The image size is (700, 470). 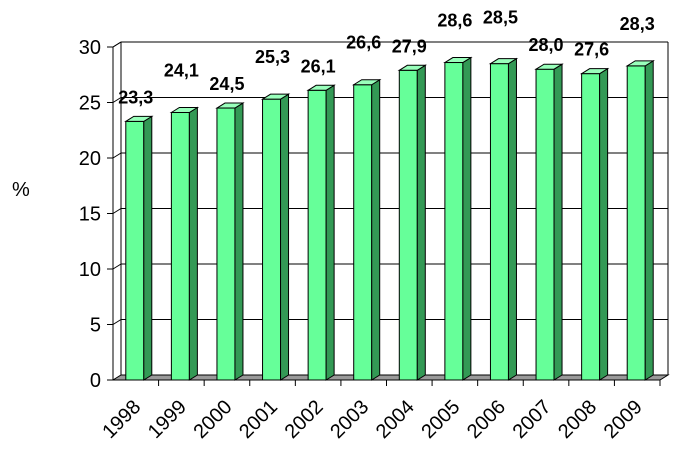 What do you see at coordinates (181, 70) in the screenshot?
I see `data-label: 24,1` at bounding box center [181, 70].